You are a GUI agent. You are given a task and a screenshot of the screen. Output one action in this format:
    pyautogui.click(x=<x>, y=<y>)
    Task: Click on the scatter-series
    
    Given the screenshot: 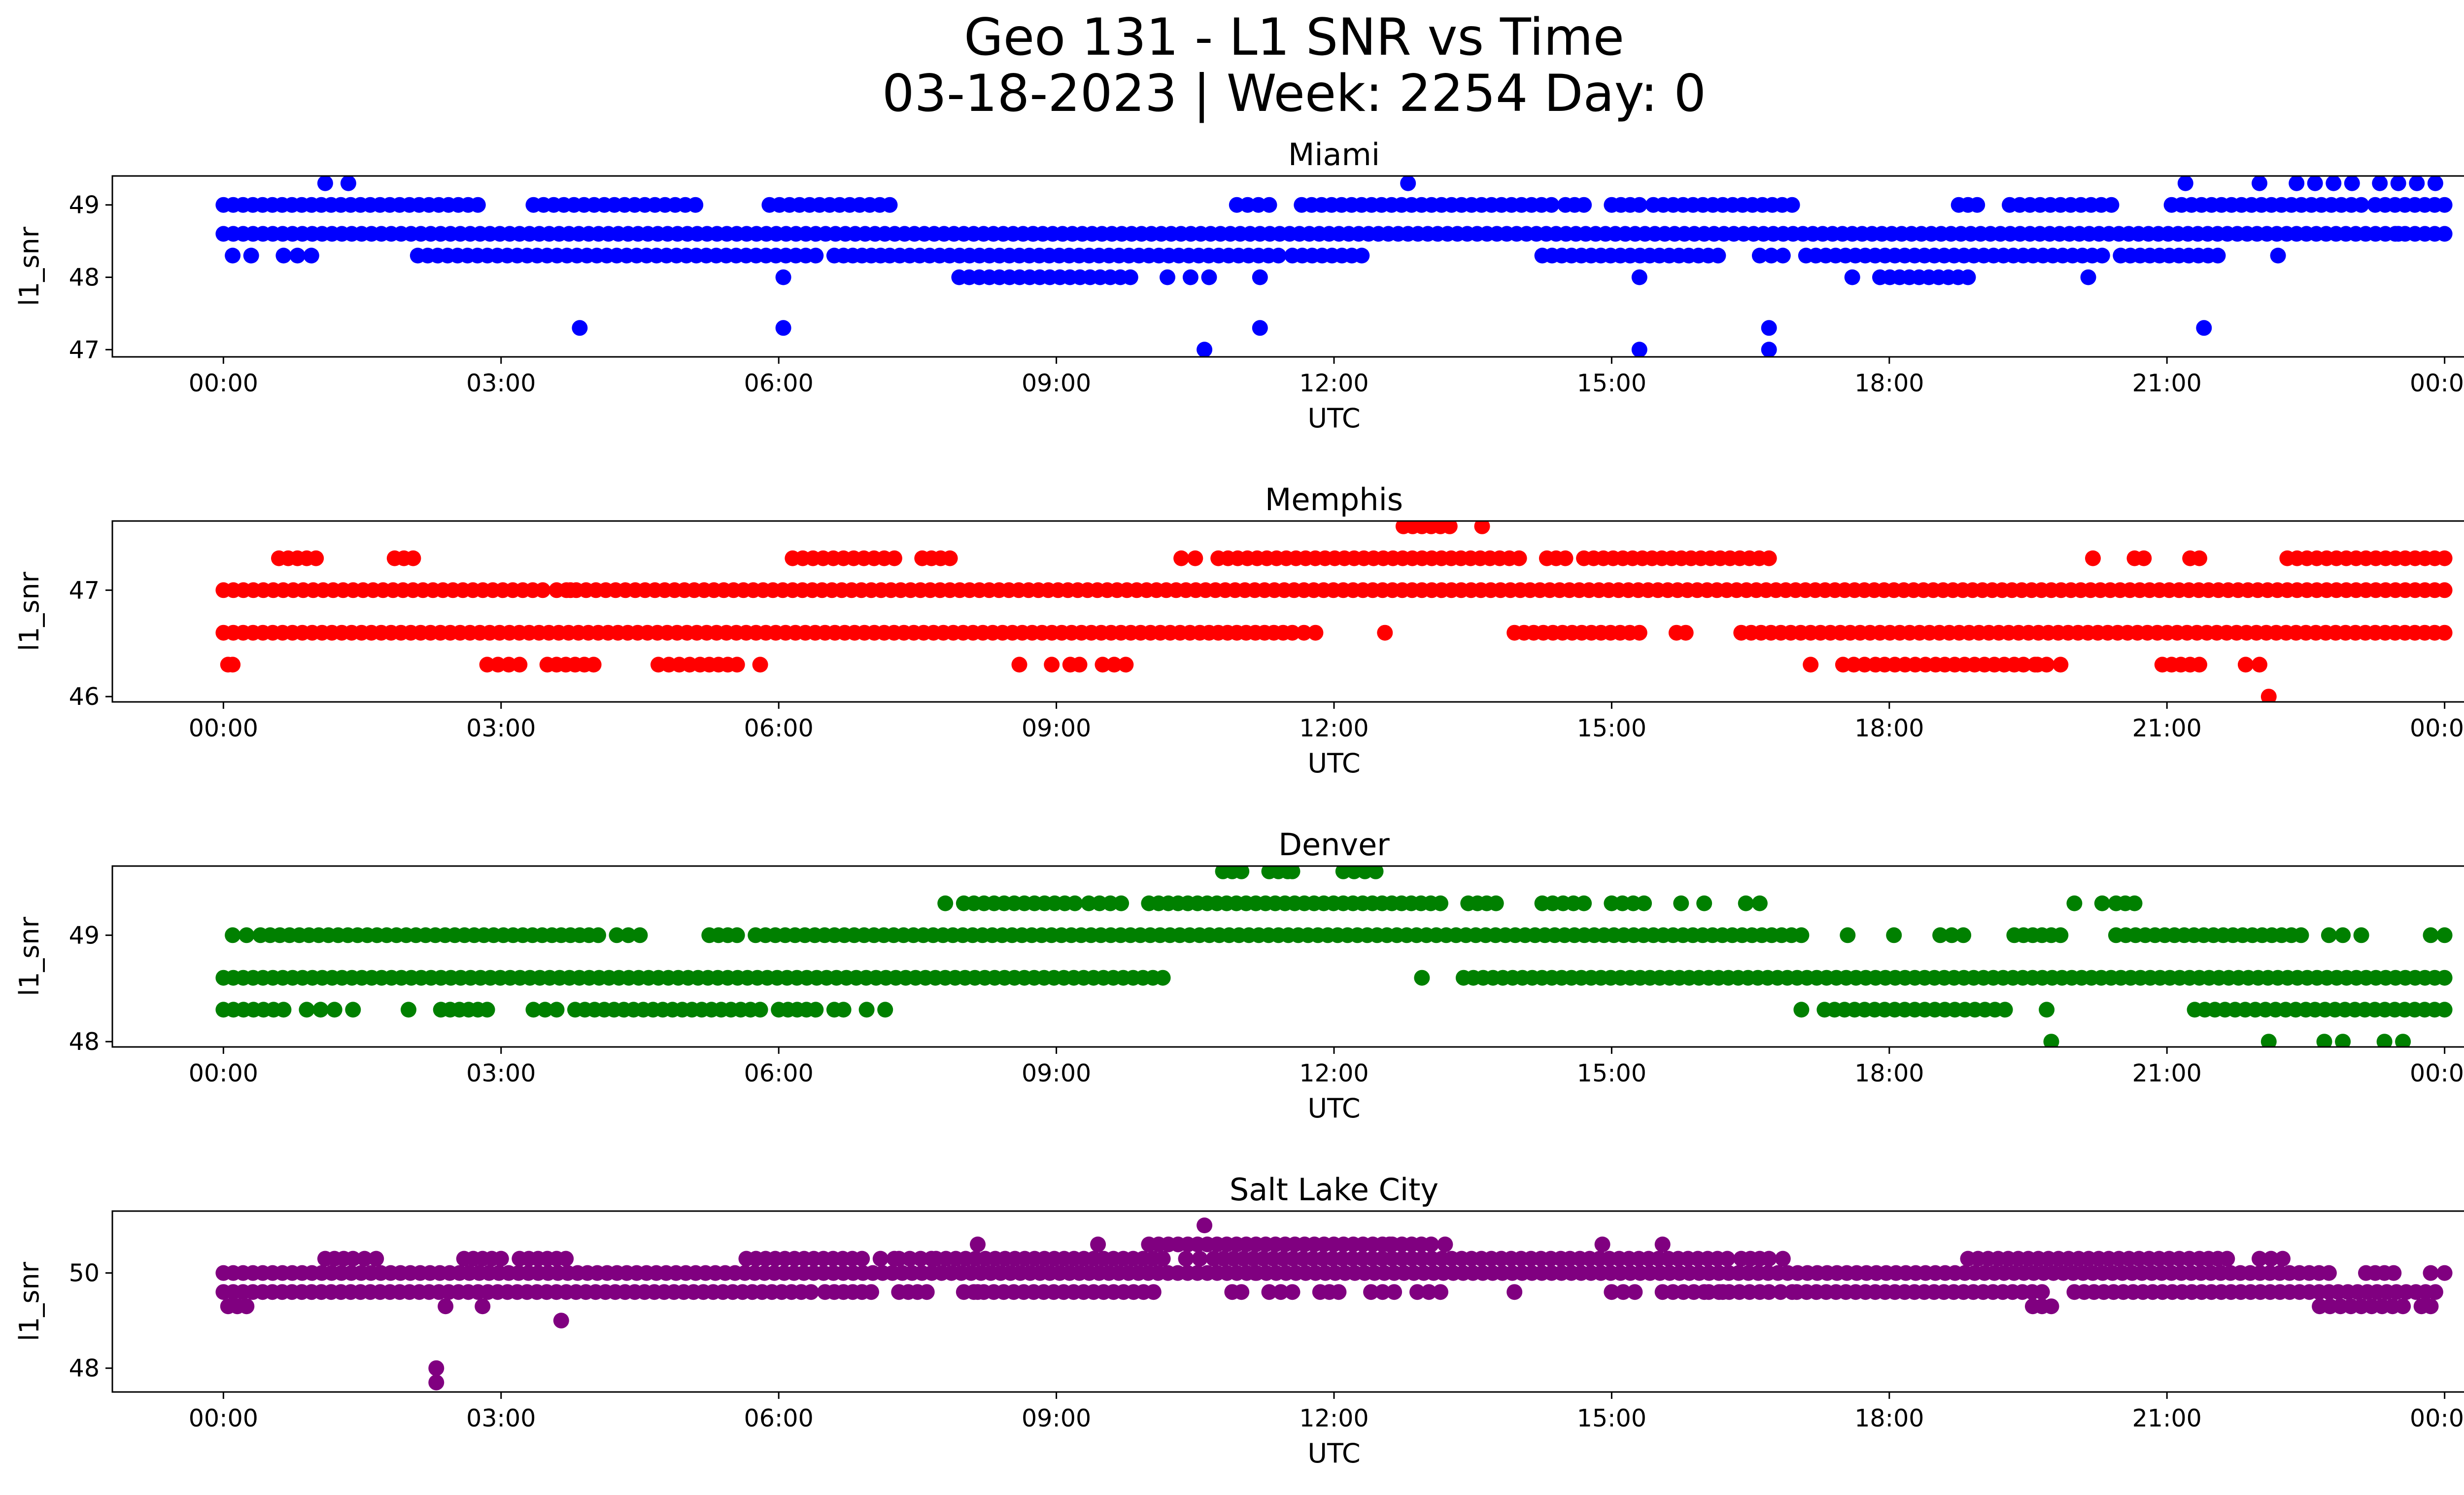 What is the action you would take?
    pyautogui.click(x=1334, y=266)
    